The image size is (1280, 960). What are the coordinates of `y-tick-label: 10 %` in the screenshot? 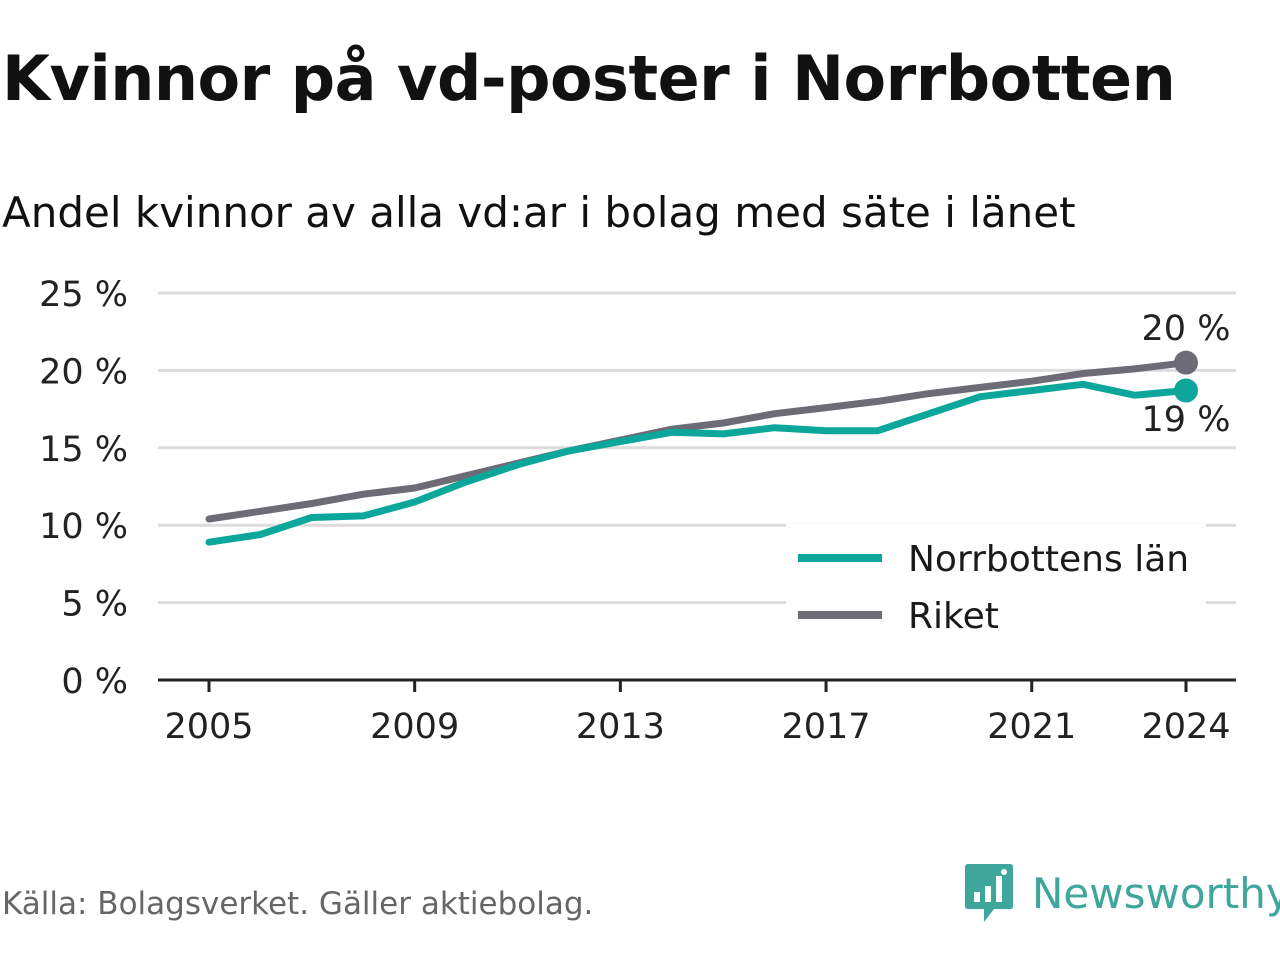 It's located at (83, 527).